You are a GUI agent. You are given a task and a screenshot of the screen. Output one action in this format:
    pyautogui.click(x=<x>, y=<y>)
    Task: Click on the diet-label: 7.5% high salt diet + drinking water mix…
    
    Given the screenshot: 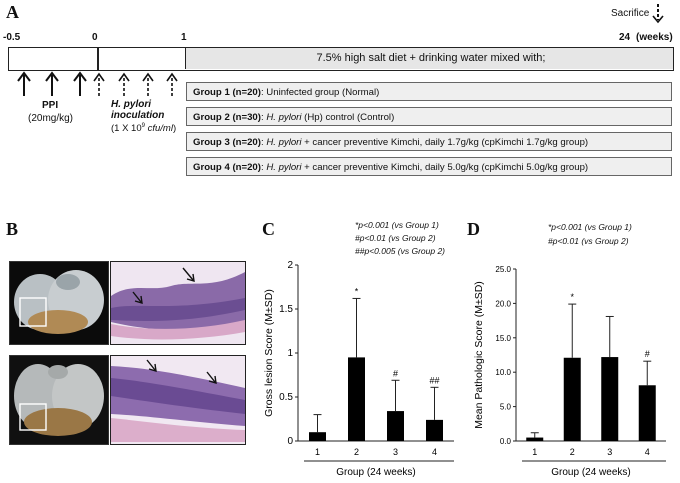 What is the action you would take?
    pyautogui.click(x=431, y=58)
    